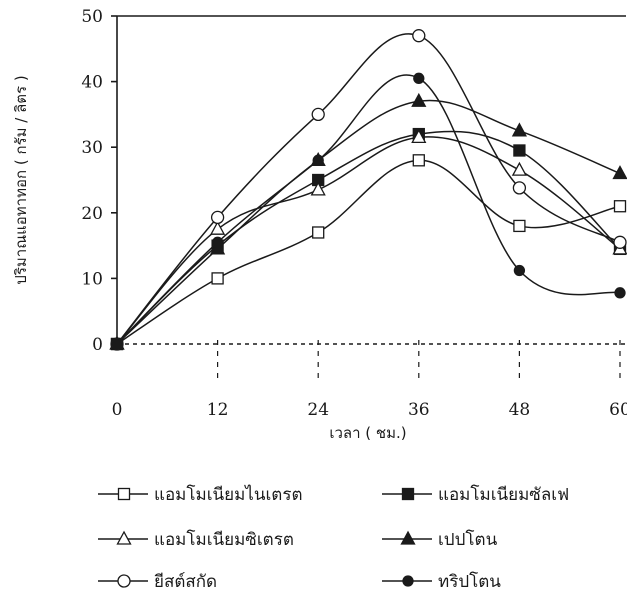 This screenshot has width=627, height=598. What do you see at coordinates (367, 433) in the screenshot?
I see `x-axis-title: เวลา ( ชม.)` at bounding box center [367, 433].